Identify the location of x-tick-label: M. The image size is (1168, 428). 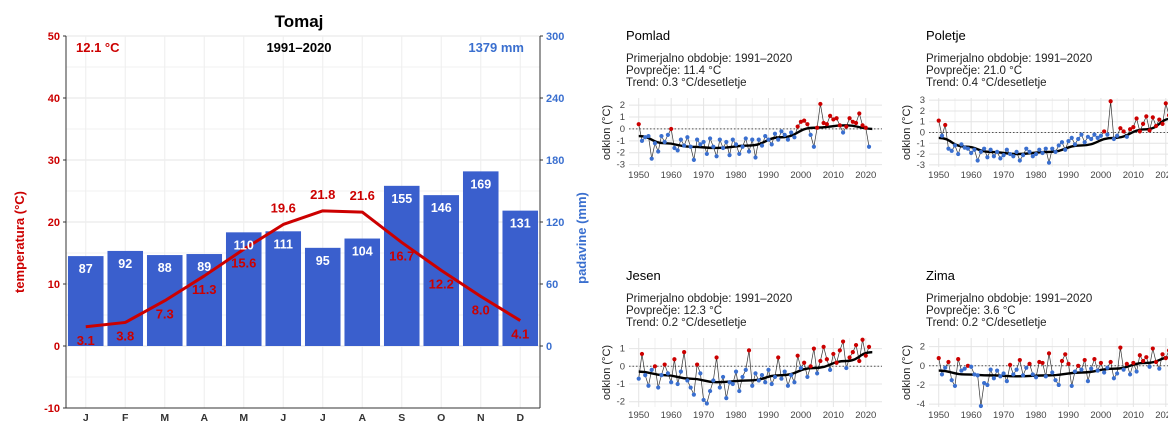
(164, 417).